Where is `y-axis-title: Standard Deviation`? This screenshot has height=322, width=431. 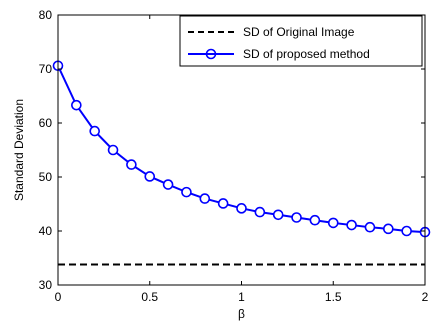 y-axis-title: Standard Deviation is located at coordinates (19, 150).